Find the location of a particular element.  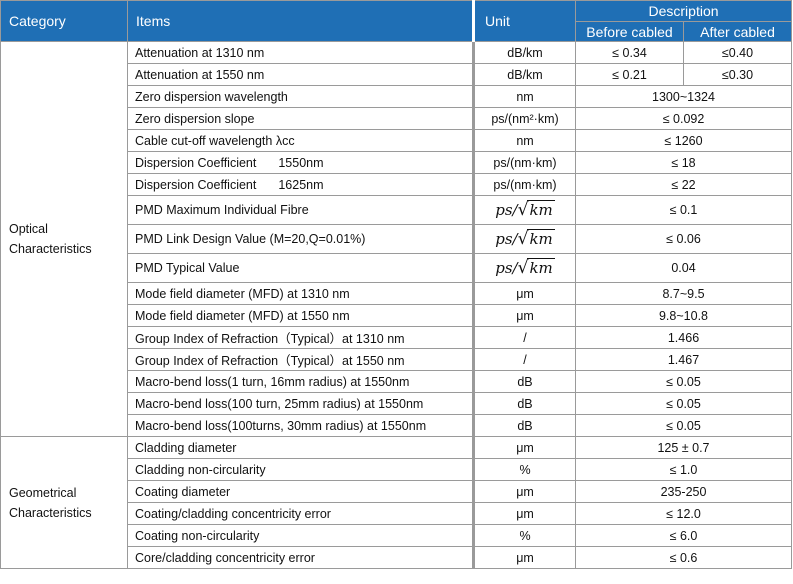

table-row: PMD Typical Value ps/√km 0.04 is located at coordinates (396, 268).